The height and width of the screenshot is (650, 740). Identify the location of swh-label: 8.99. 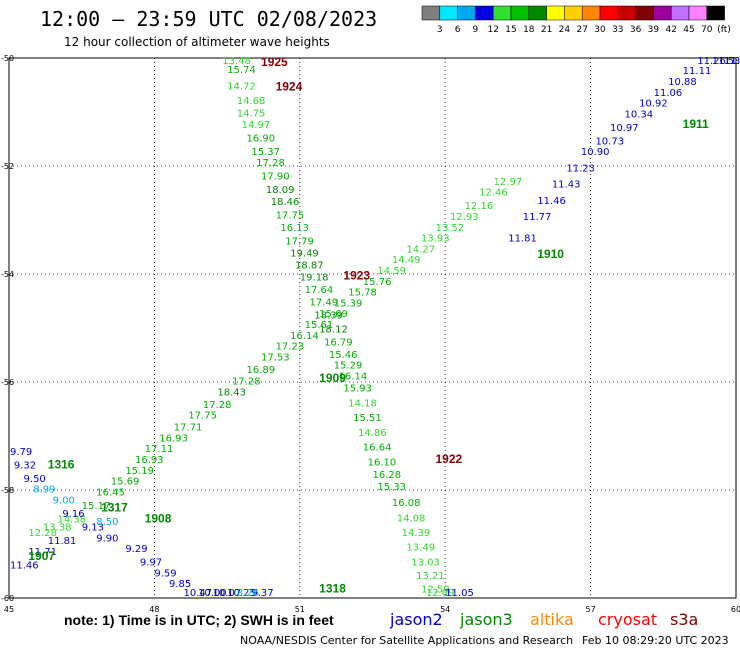
(44, 490).